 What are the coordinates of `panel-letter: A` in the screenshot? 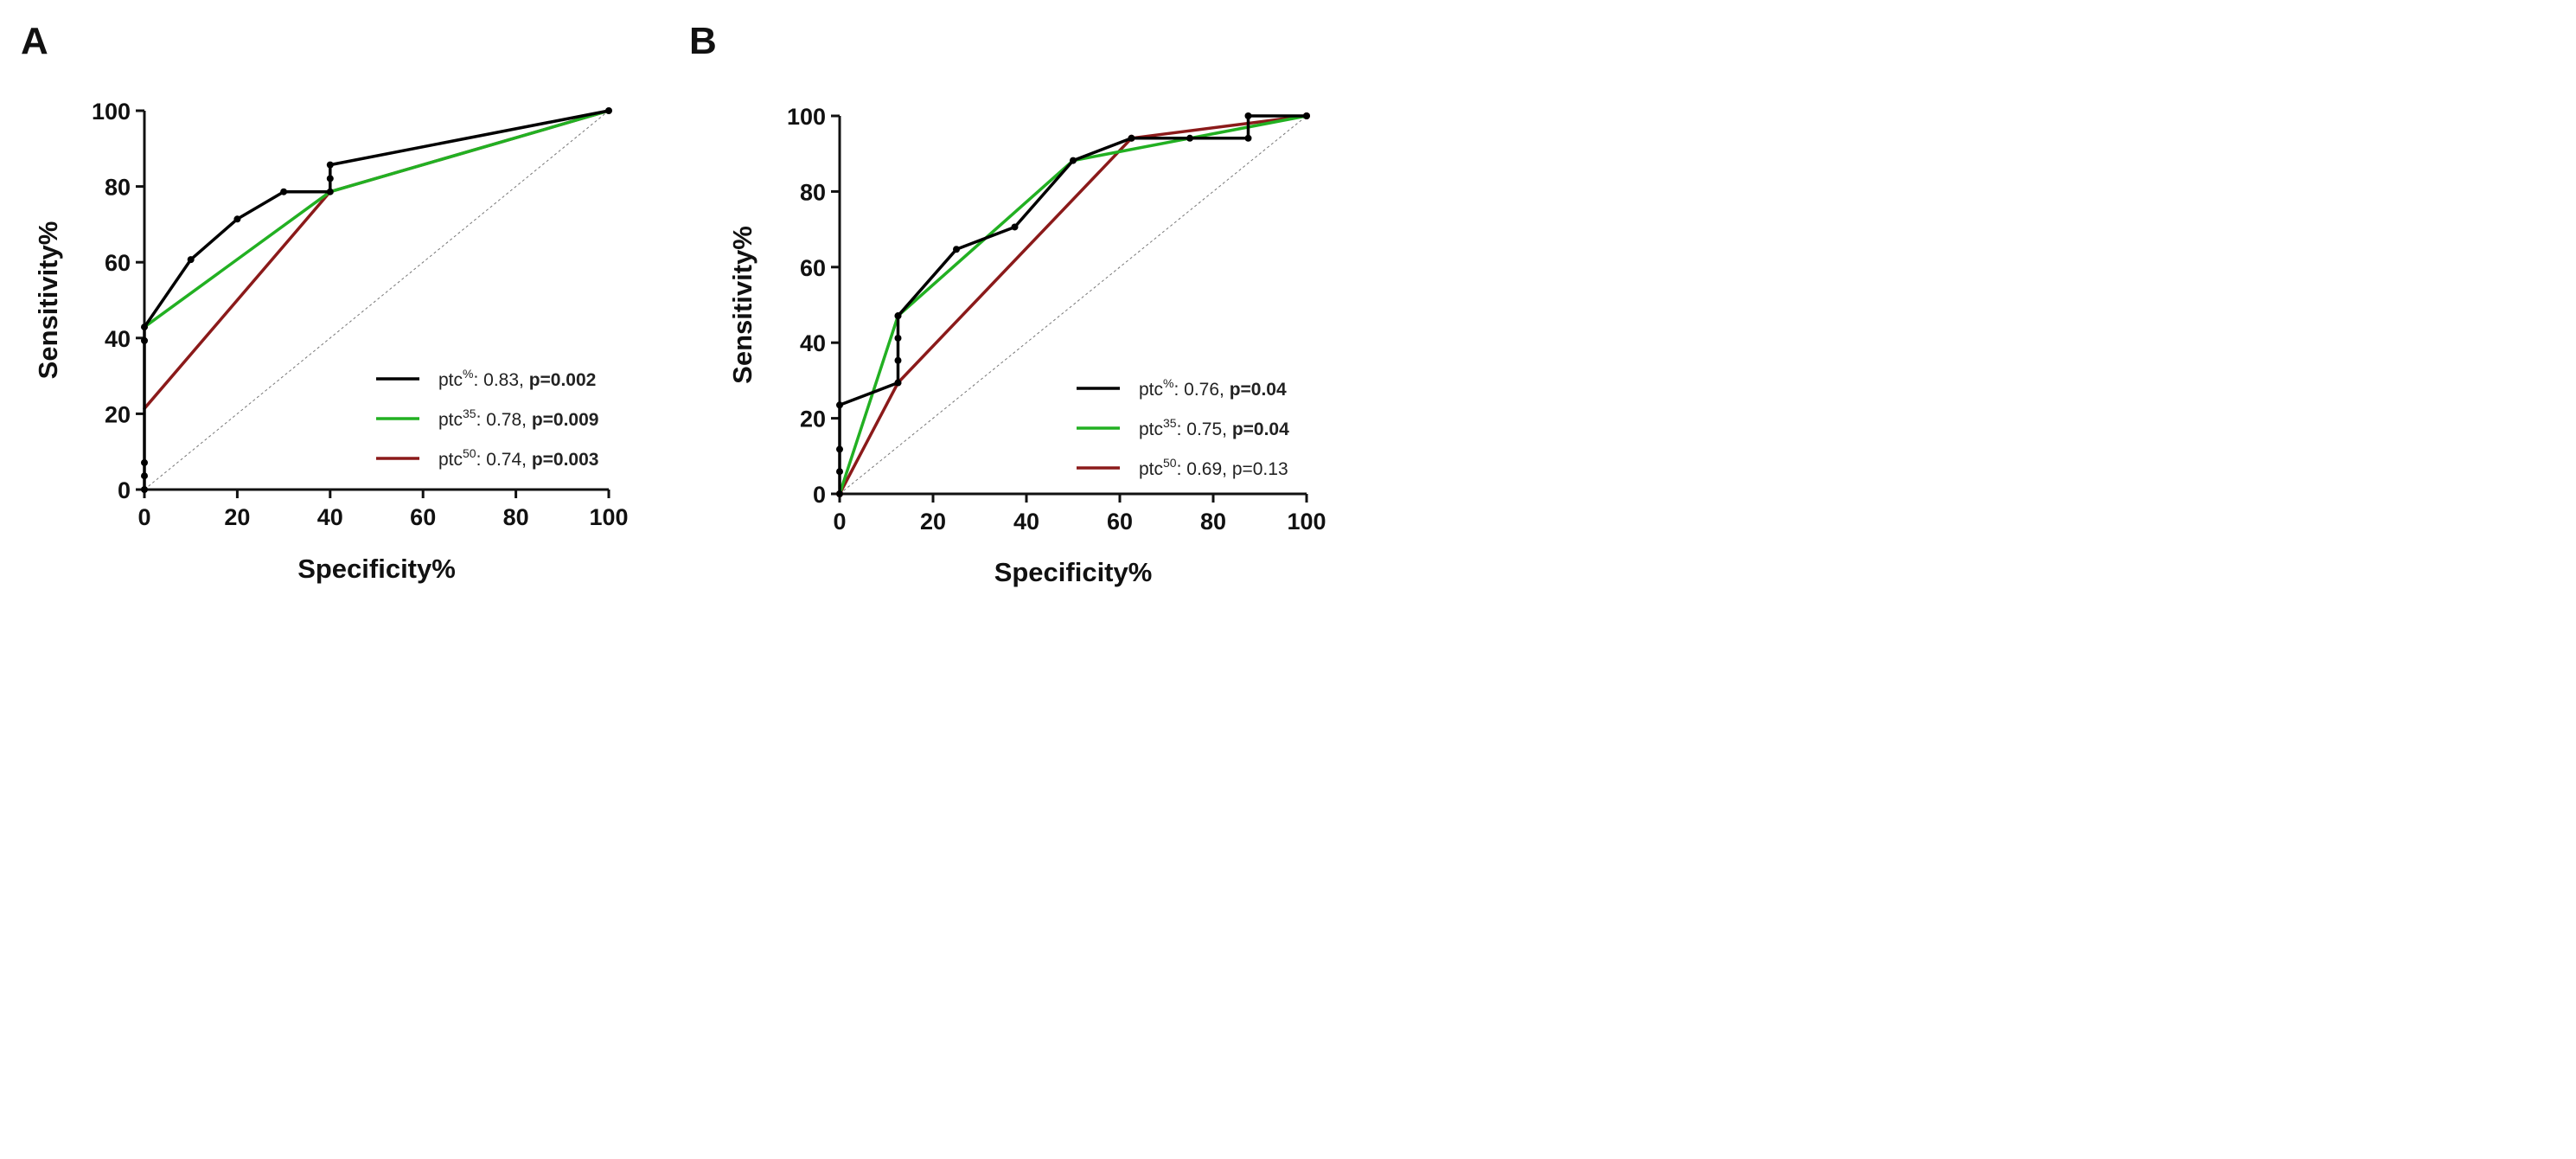 It's located at (34, 41).